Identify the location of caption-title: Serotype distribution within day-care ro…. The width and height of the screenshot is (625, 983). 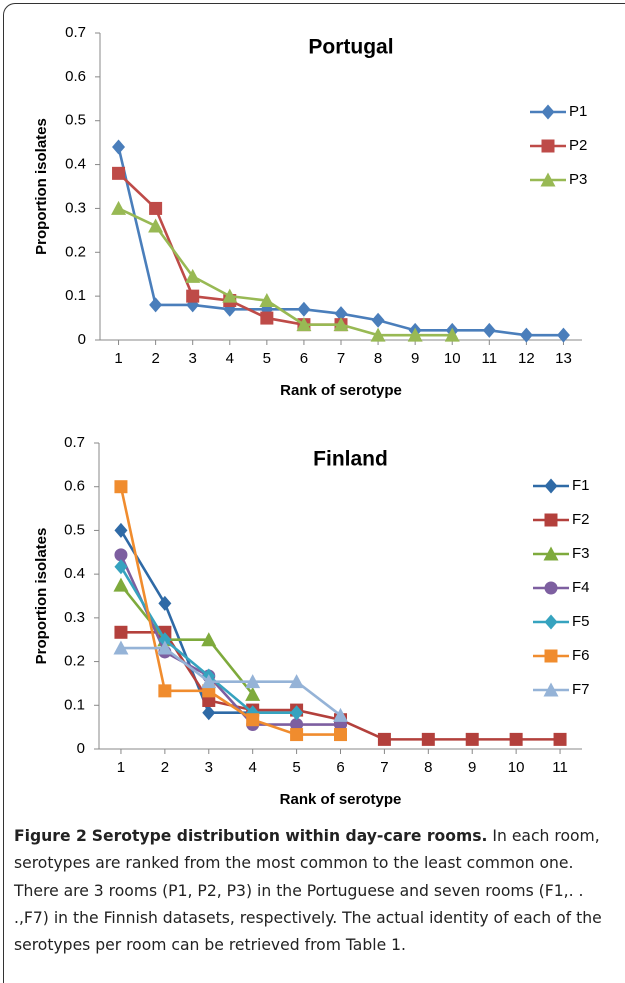
(289, 836).